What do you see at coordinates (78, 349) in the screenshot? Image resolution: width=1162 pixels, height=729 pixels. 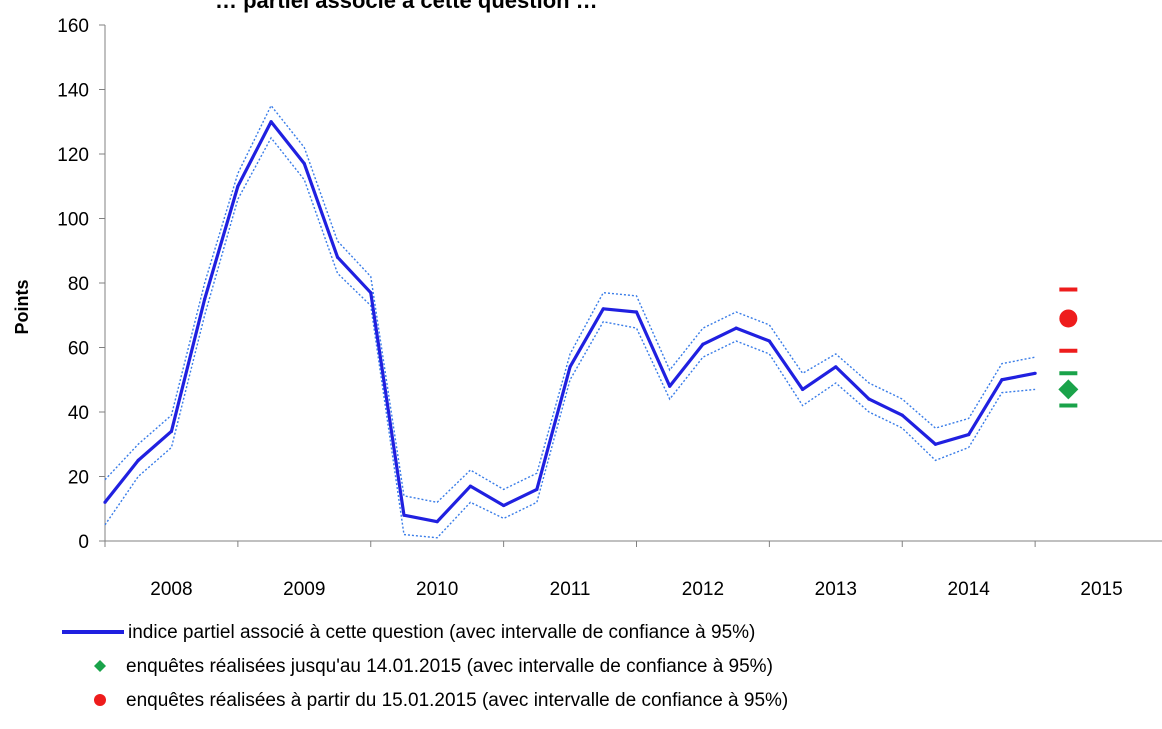 I see `y-tick-label: 60` at bounding box center [78, 349].